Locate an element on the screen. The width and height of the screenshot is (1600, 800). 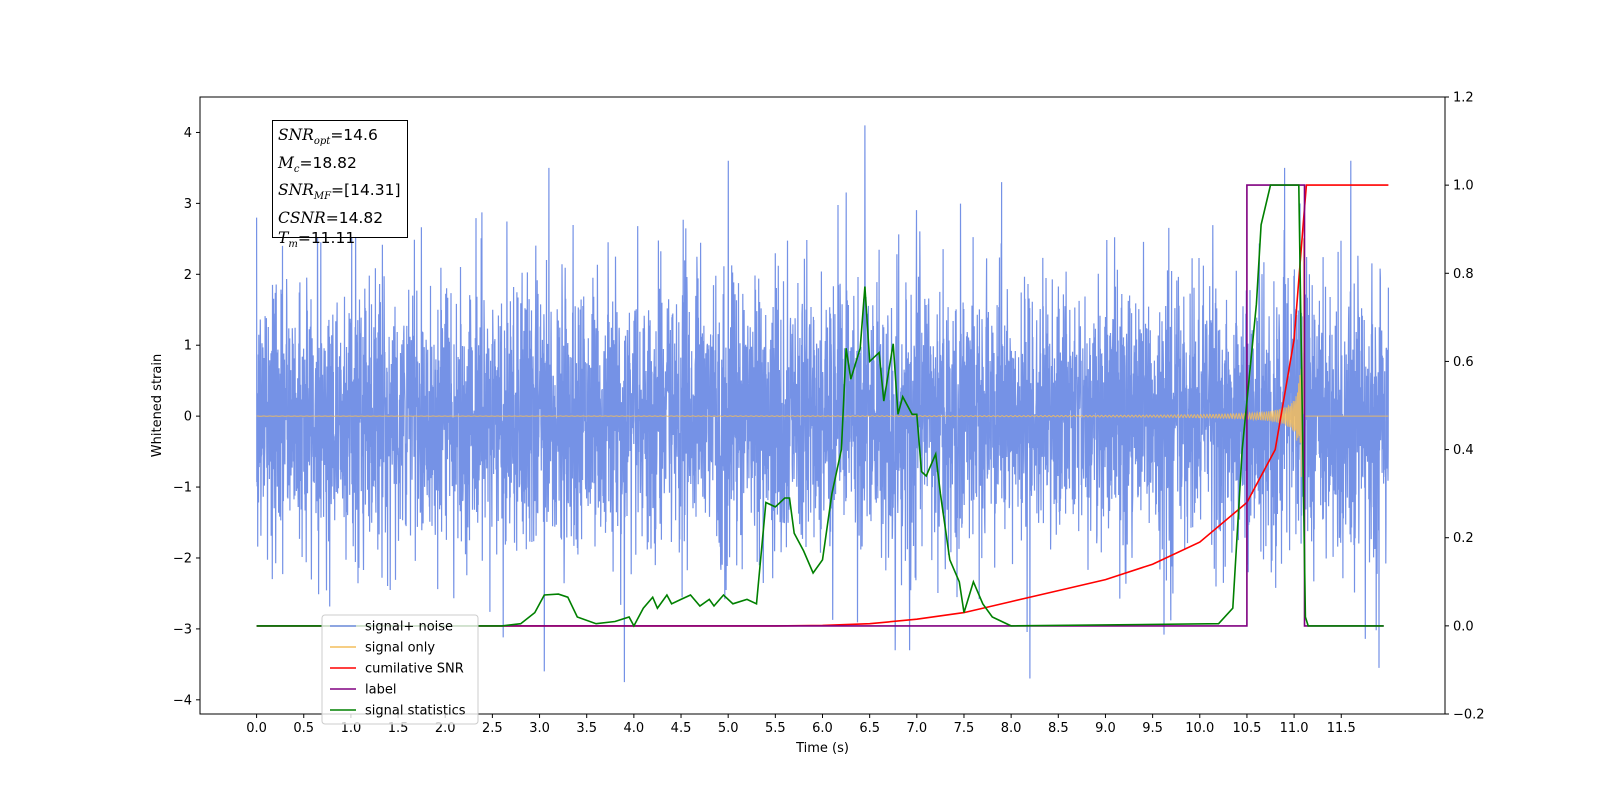
snr-mf-line: SNRMF=[14.31] is located at coordinates (342, 194).